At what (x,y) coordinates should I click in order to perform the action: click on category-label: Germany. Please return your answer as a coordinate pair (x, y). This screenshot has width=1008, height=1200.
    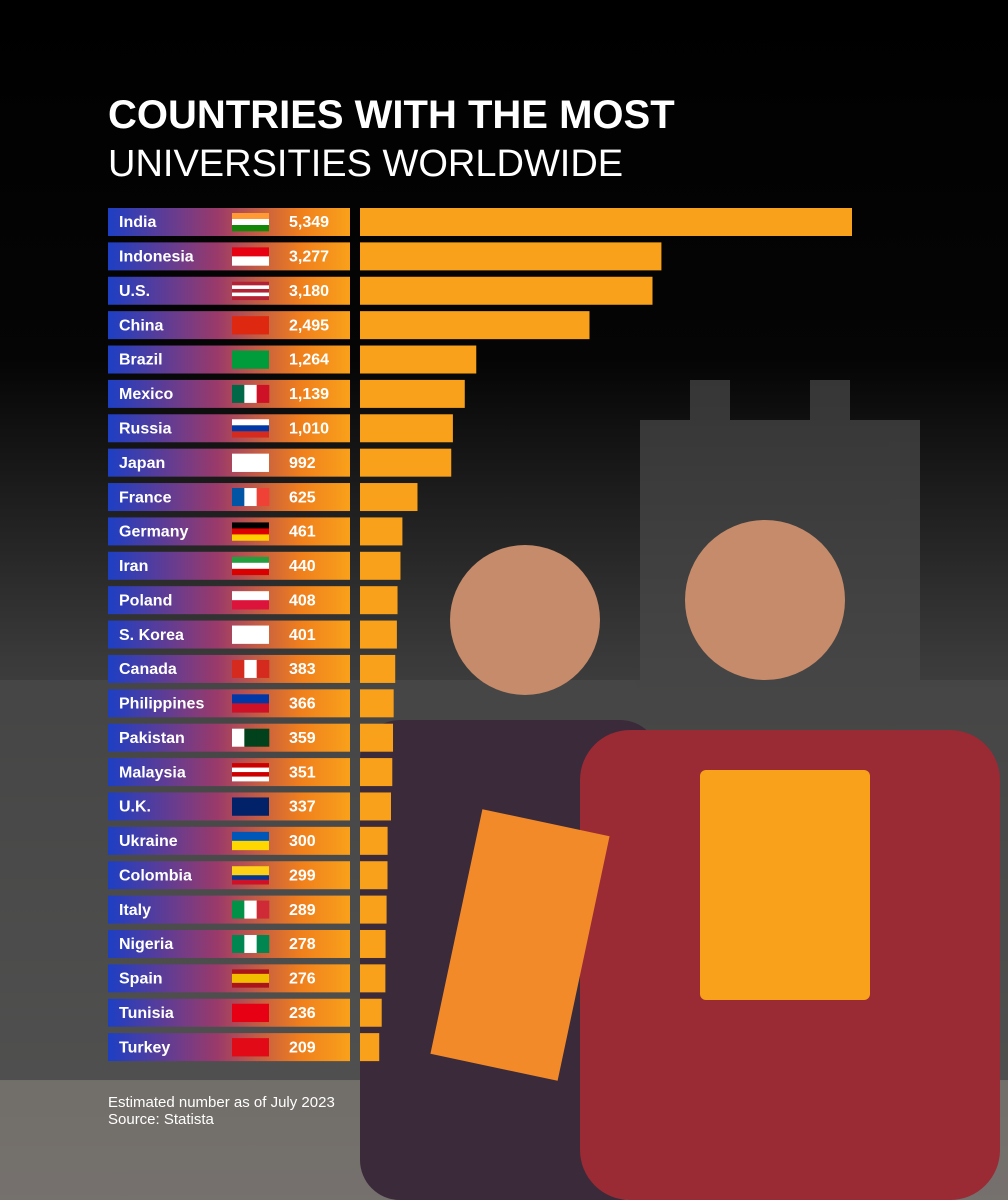
    Looking at the image, I should click on (153, 532).